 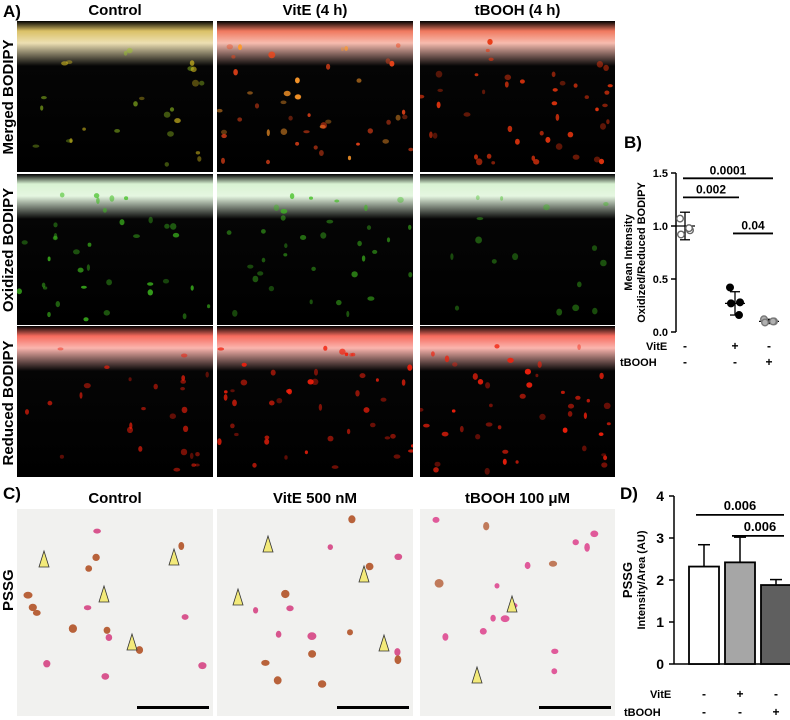 What do you see at coordinates (633, 142) in the screenshot?
I see `panel-b-label: B)` at bounding box center [633, 142].